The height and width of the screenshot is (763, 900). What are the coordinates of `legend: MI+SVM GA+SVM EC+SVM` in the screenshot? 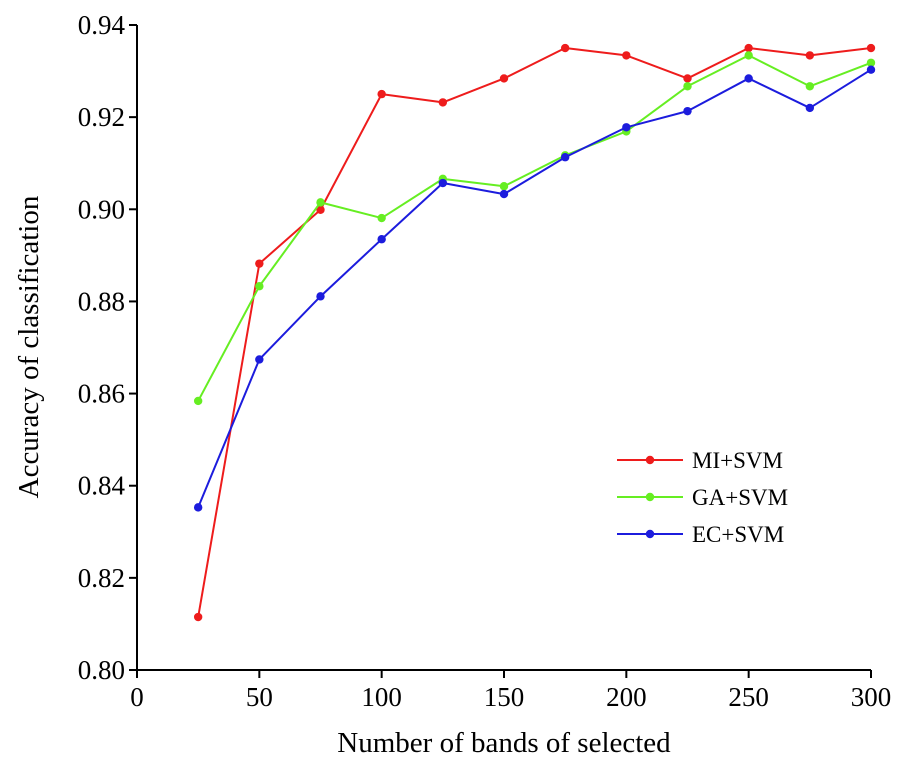 It's located at (702, 497).